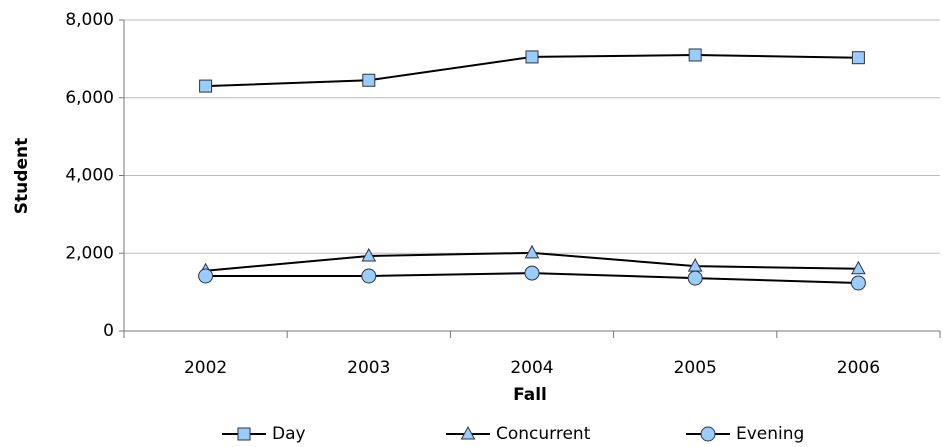 This screenshot has height=447, width=943. I want to click on x-axis-title: Fall, so click(530, 395).